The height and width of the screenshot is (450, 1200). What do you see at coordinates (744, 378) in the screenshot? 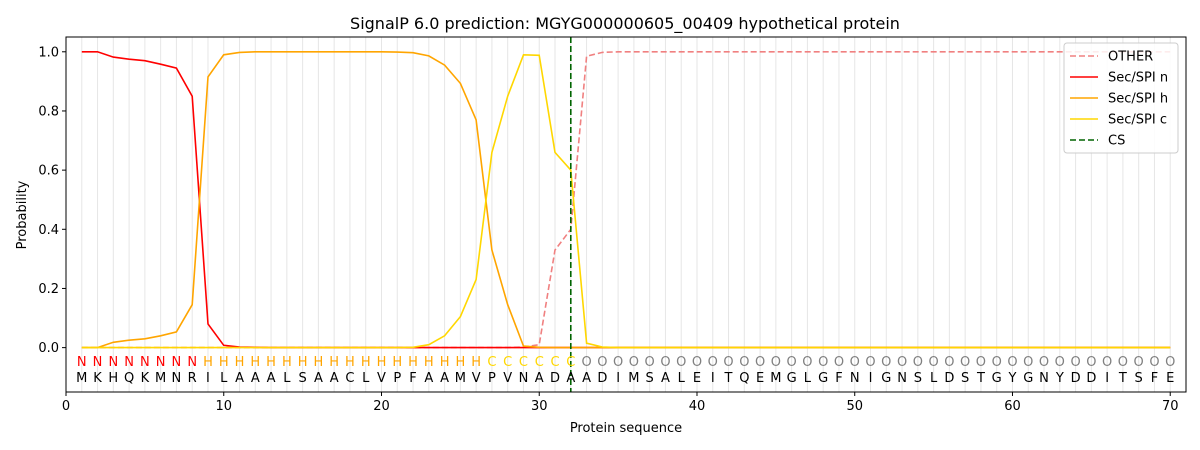
I see `residue-label: Q` at bounding box center [744, 378].